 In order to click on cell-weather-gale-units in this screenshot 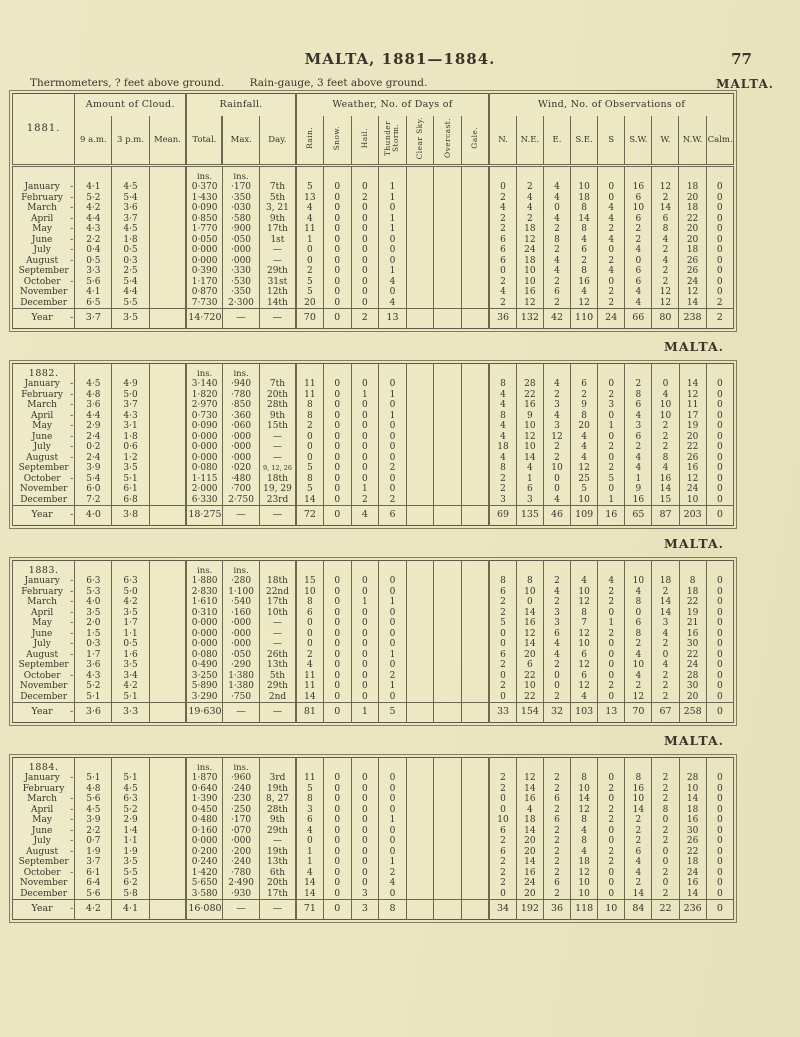, I will do `click(475, 765)`.